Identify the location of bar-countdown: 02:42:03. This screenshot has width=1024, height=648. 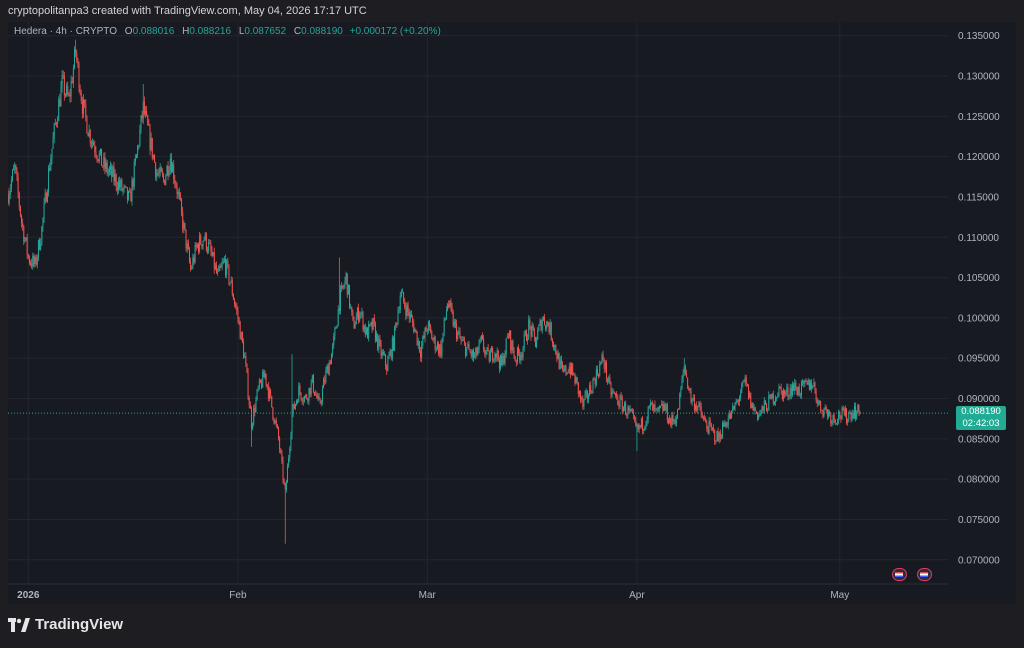
(981, 424).